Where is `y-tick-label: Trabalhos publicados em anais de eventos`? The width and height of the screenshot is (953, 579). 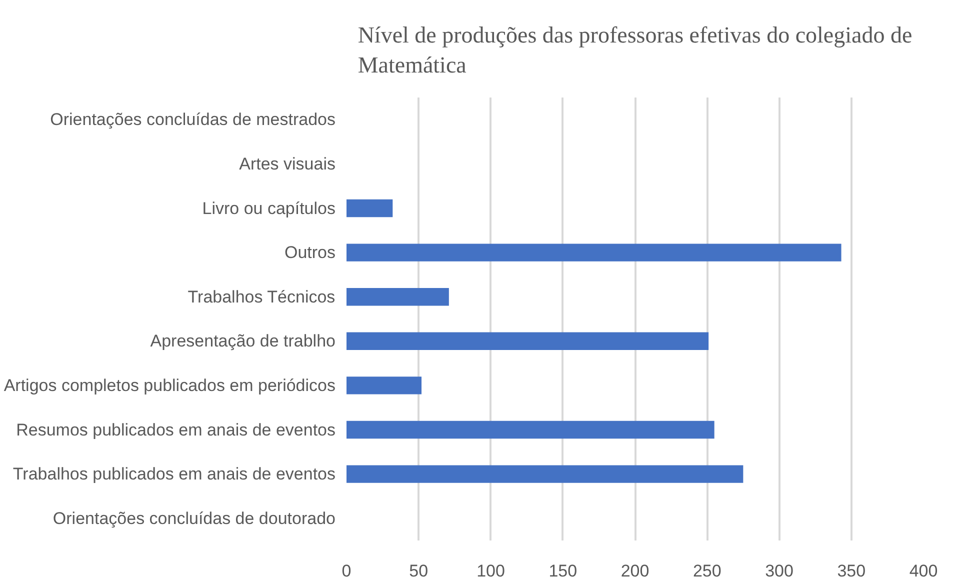 y-tick-label: Trabalhos publicados em anais de eventos is located at coordinates (174, 474).